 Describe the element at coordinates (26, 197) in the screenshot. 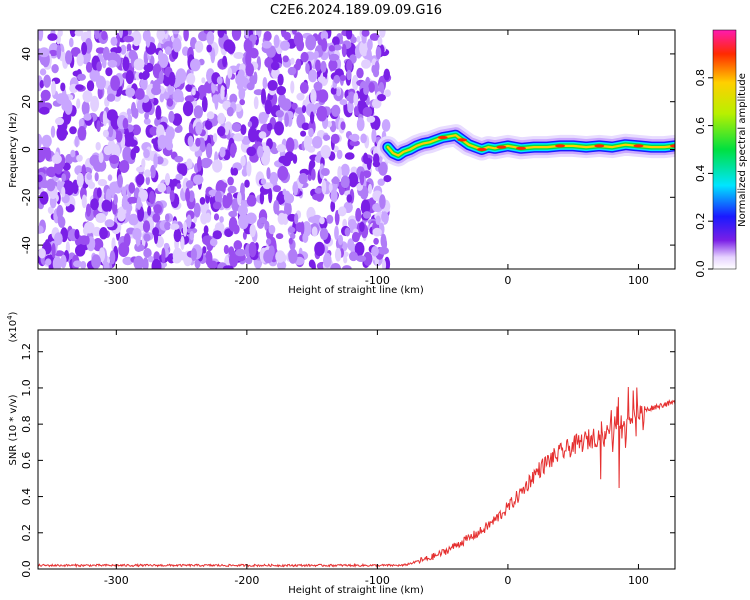

I see `y-tick-label: -20` at that location.